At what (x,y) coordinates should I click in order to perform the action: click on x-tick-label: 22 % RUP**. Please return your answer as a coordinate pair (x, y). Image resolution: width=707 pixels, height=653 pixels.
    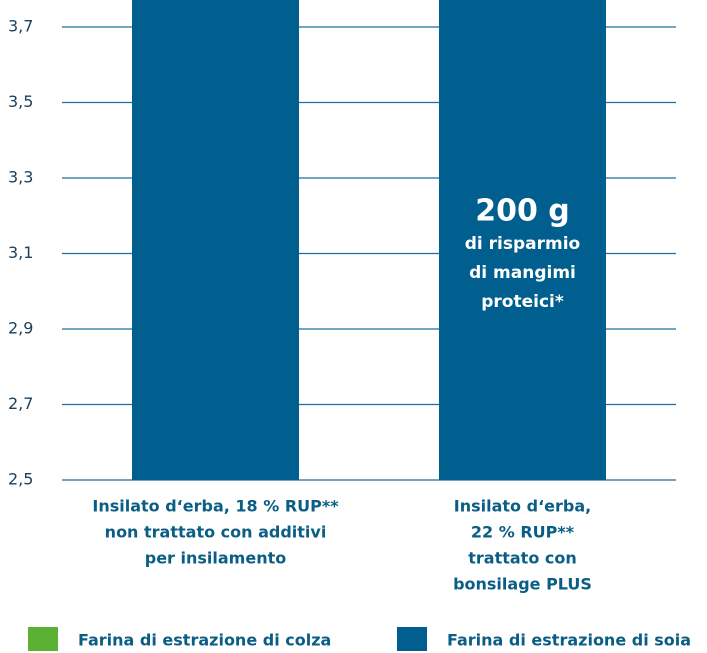
    Looking at the image, I should click on (523, 532).